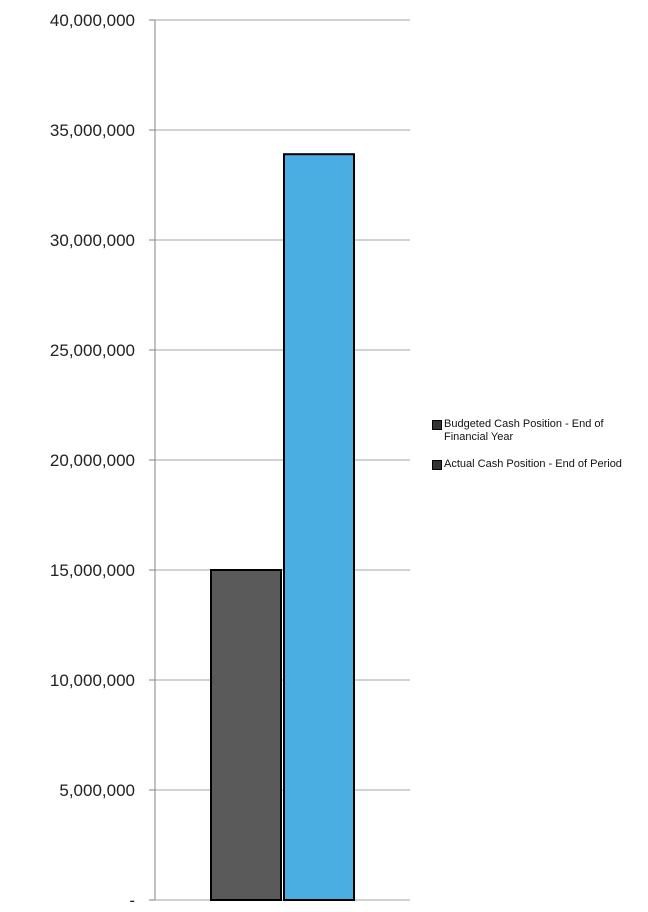 Image resolution: width=648 pixels, height=912 pixels. I want to click on legend-item-actual: Actual Cash Position - End of Period, so click(538, 464).